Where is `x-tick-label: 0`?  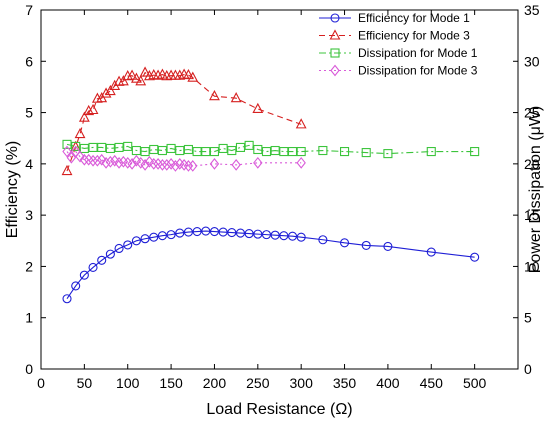 x-tick-label: 0 is located at coordinates (41, 383).